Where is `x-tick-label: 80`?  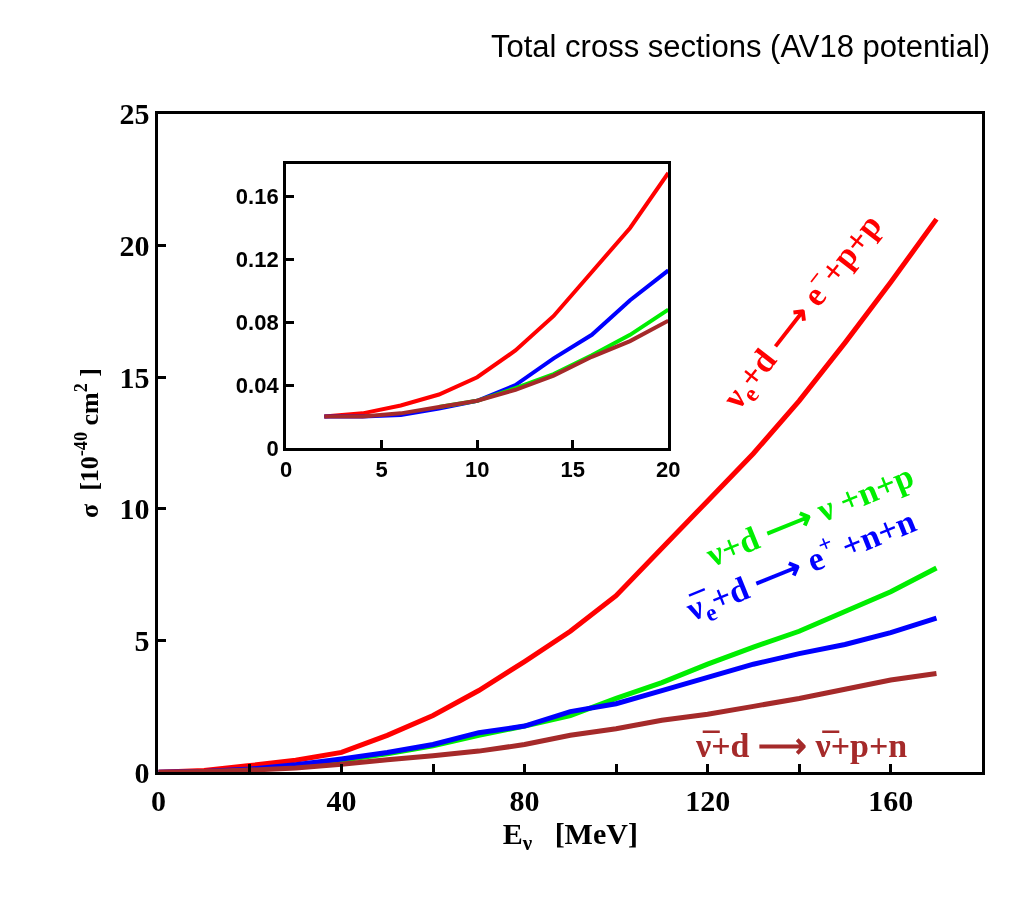
x-tick-label: 80 is located at coordinates (524, 801).